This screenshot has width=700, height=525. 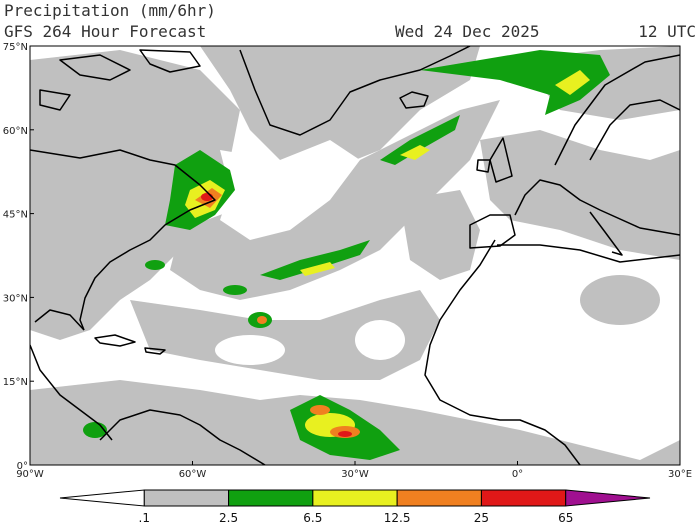 What do you see at coordinates (15, 131) in the screenshot?
I see `lat-label: 60°N` at bounding box center [15, 131].